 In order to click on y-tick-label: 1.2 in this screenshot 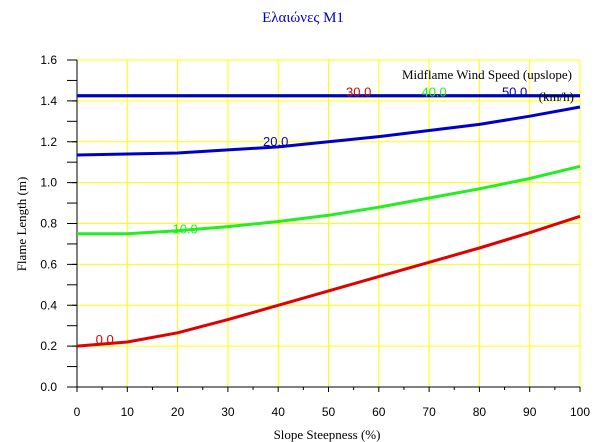, I will do `click(48, 142)`.